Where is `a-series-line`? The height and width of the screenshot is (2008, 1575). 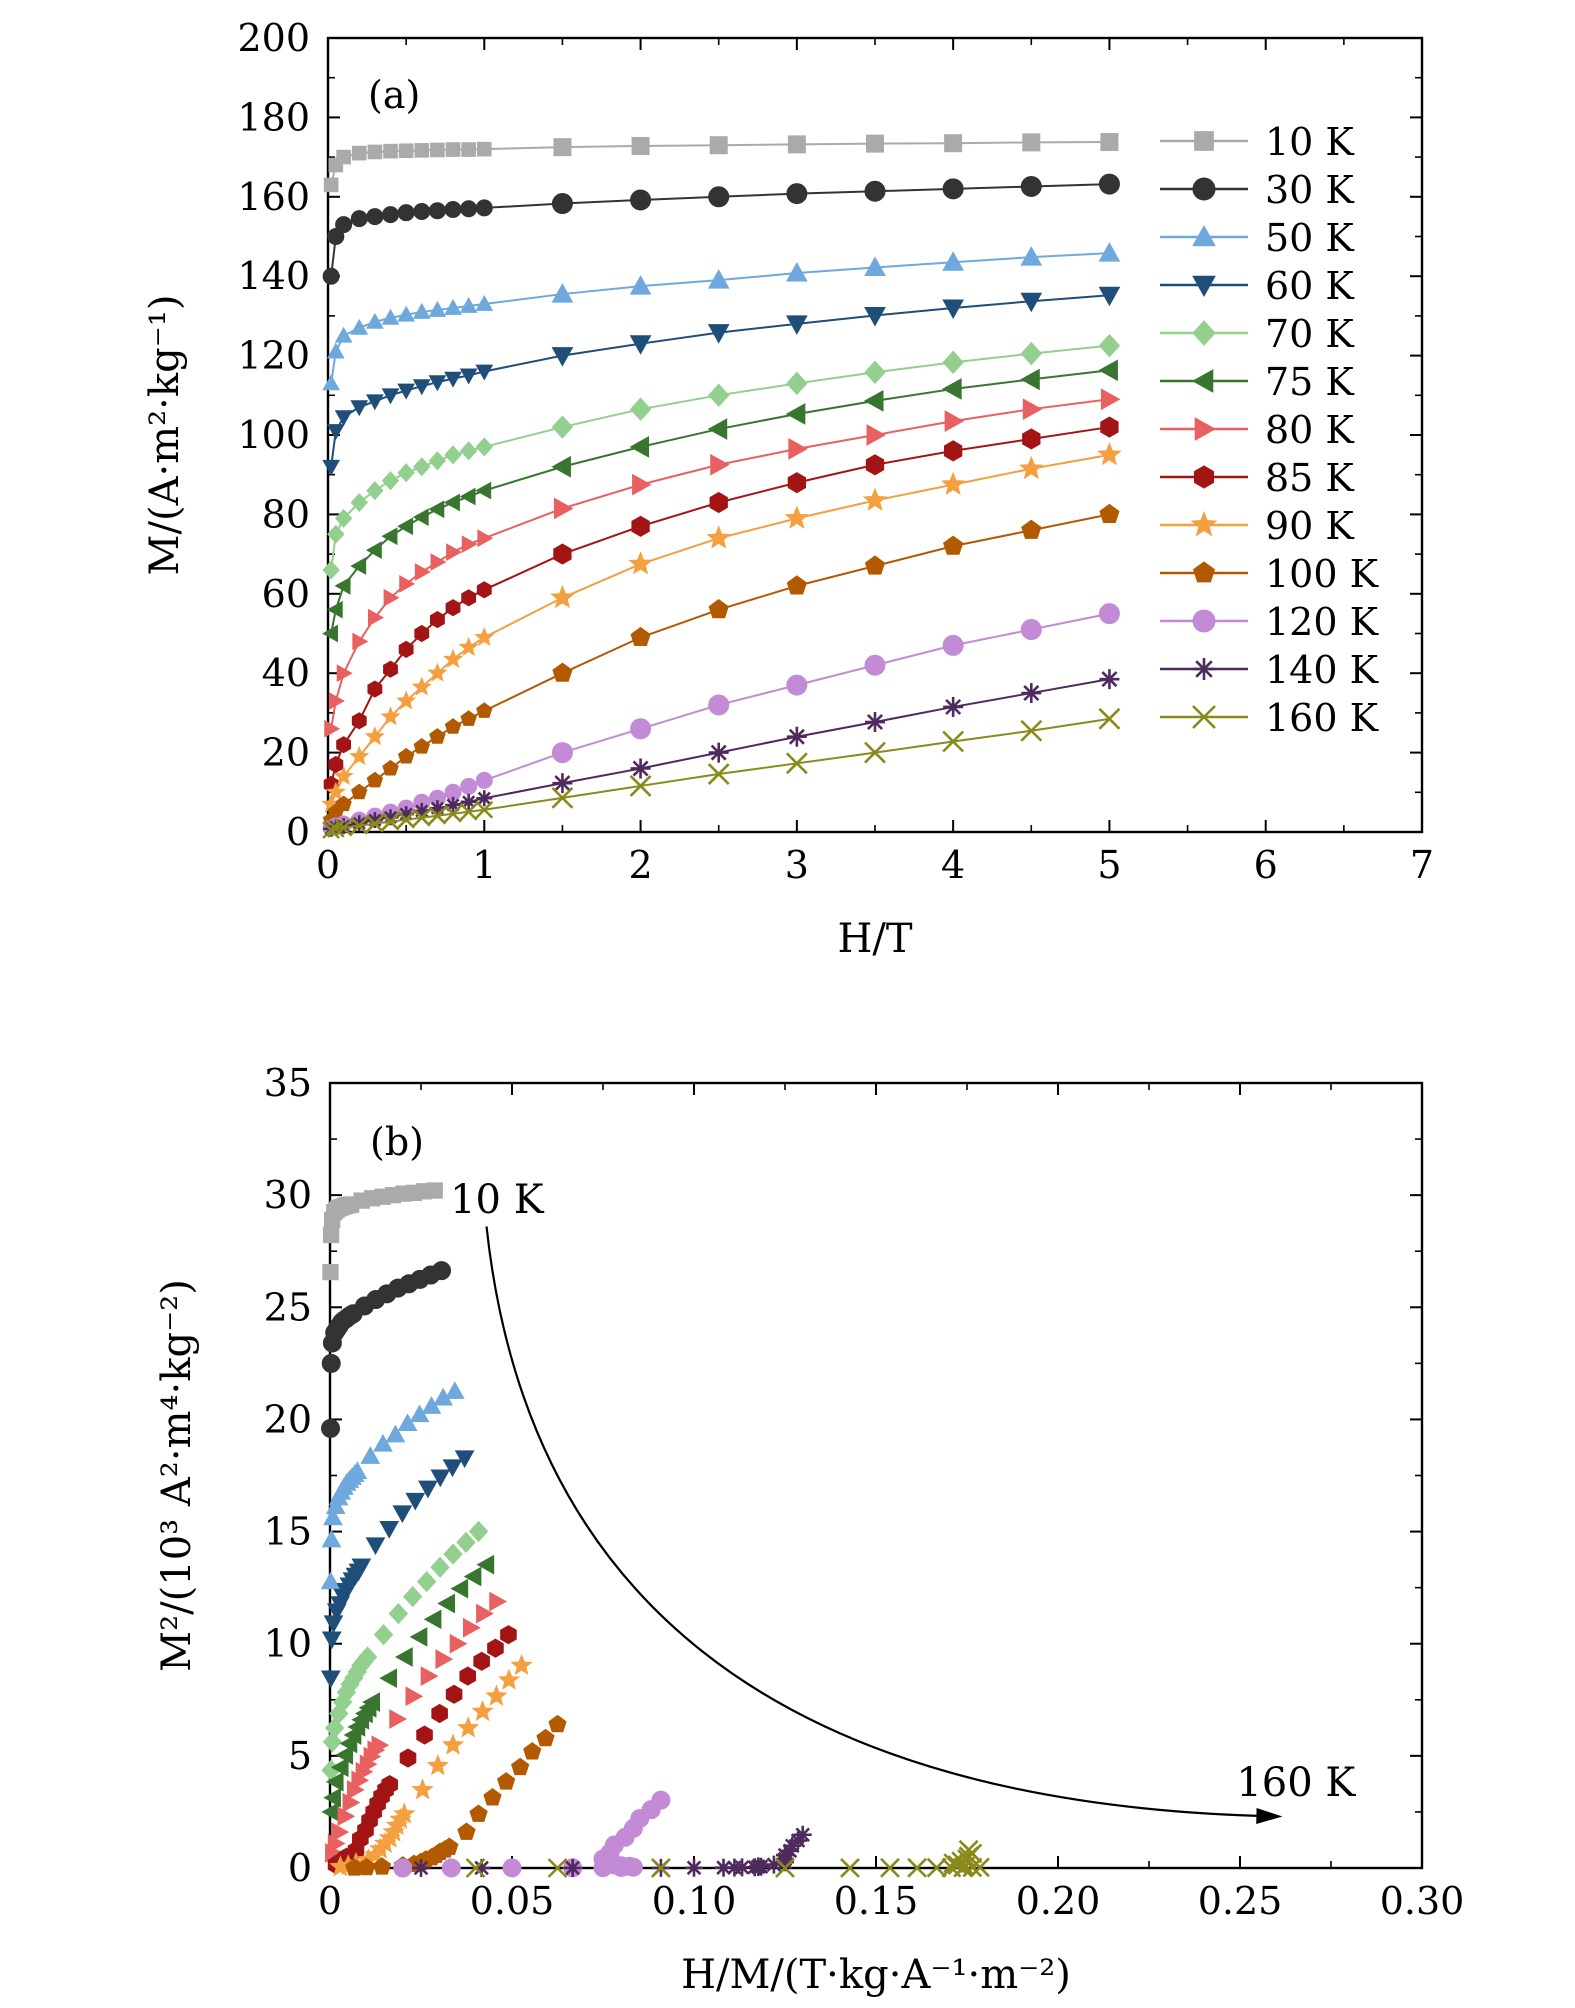 a-series-line is located at coordinates (720, 774).